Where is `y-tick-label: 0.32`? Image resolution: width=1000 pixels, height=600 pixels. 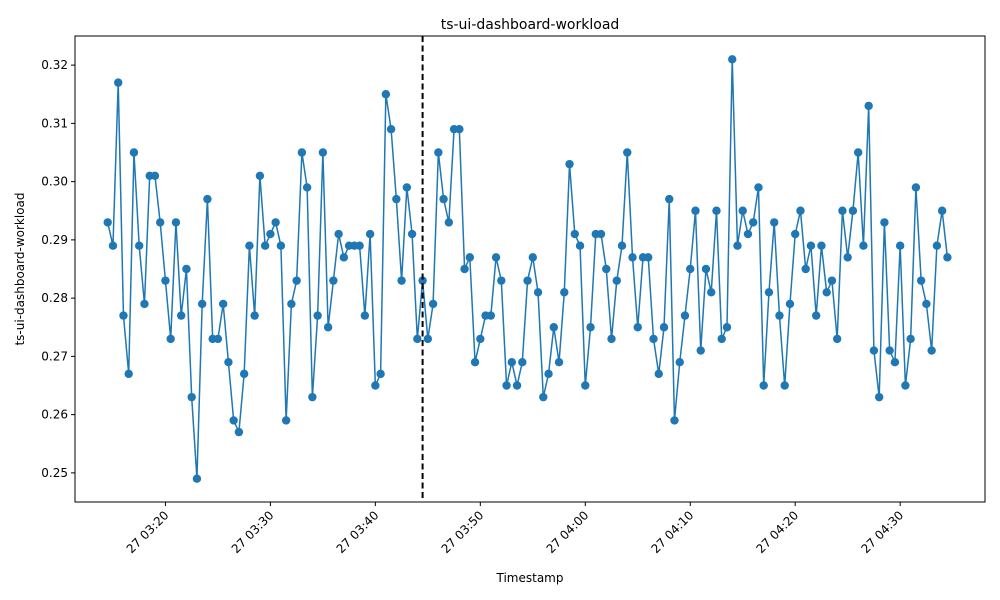
y-tick-label: 0.32 is located at coordinates (54, 65).